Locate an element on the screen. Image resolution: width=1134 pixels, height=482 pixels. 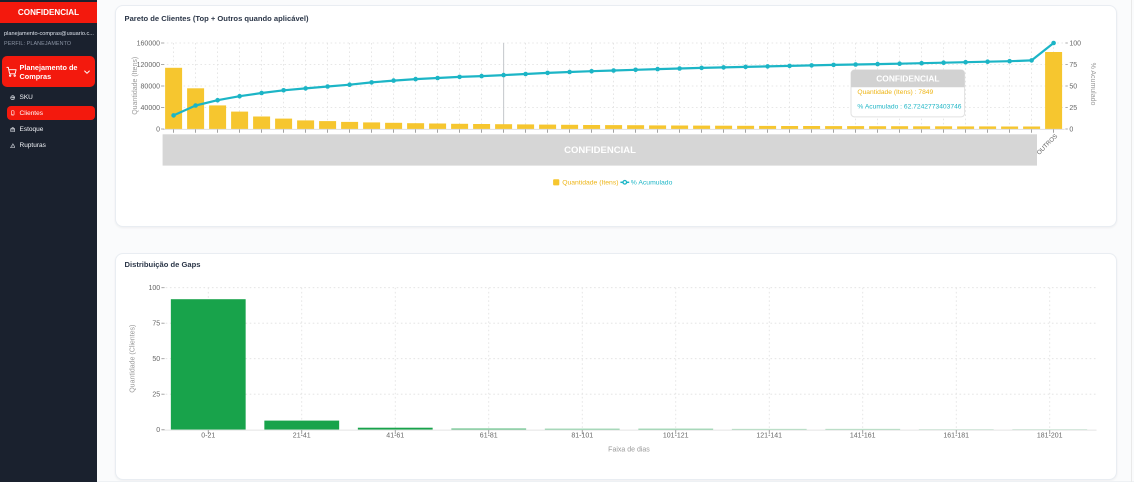
svg-text: Quantidade (Itens) : 7849 is located at coordinates (895, 92).